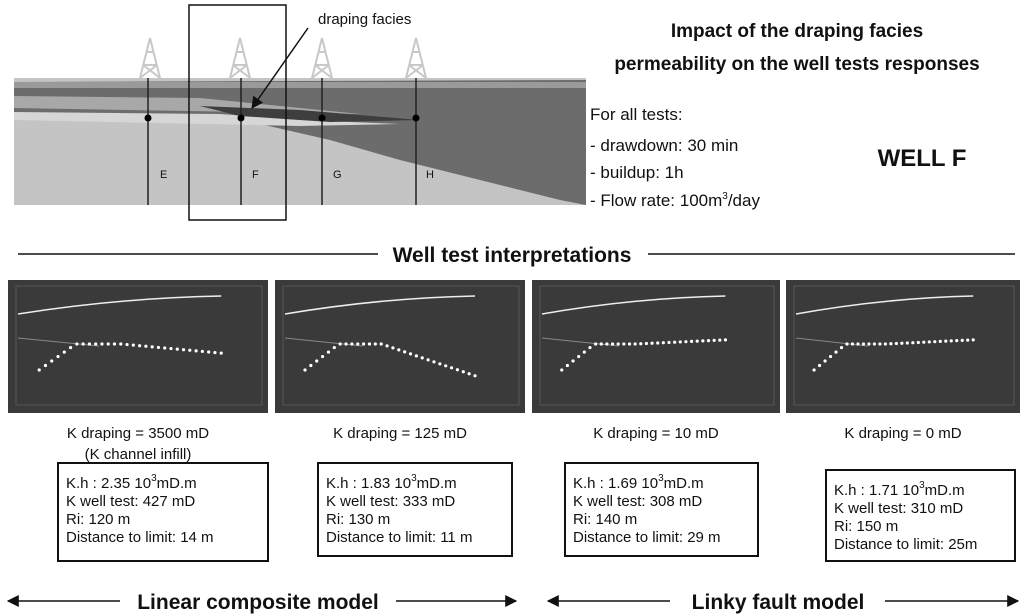 The height and width of the screenshot is (615, 1027). What do you see at coordinates (283, 58) in the screenshot?
I see `derricks` at bounding box center [283, 58].